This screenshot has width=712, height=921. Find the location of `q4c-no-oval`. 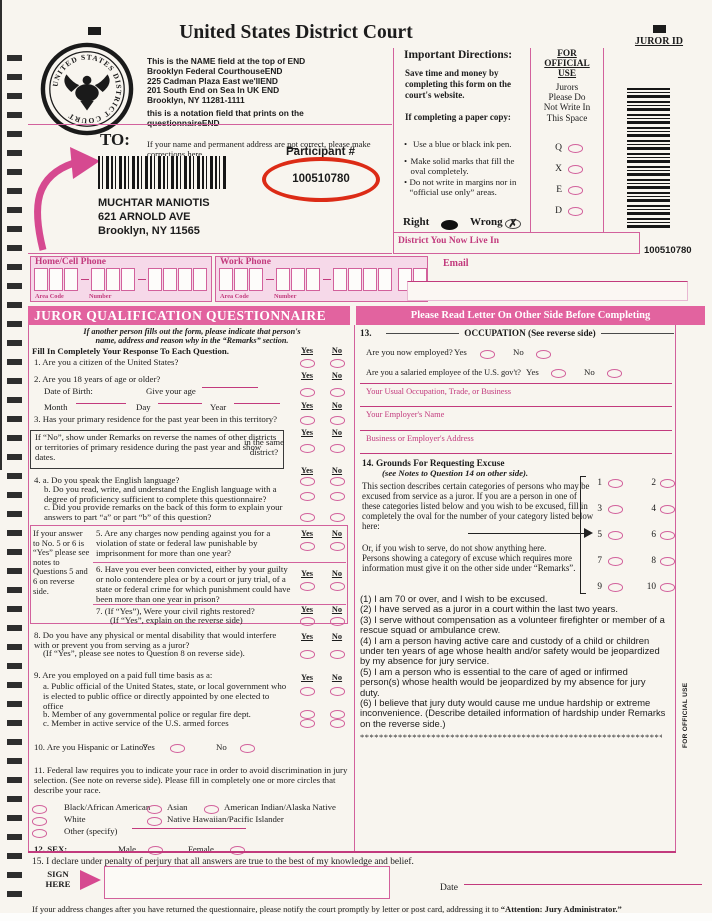

q4c-no-oval is located at coordinates (337, 517).